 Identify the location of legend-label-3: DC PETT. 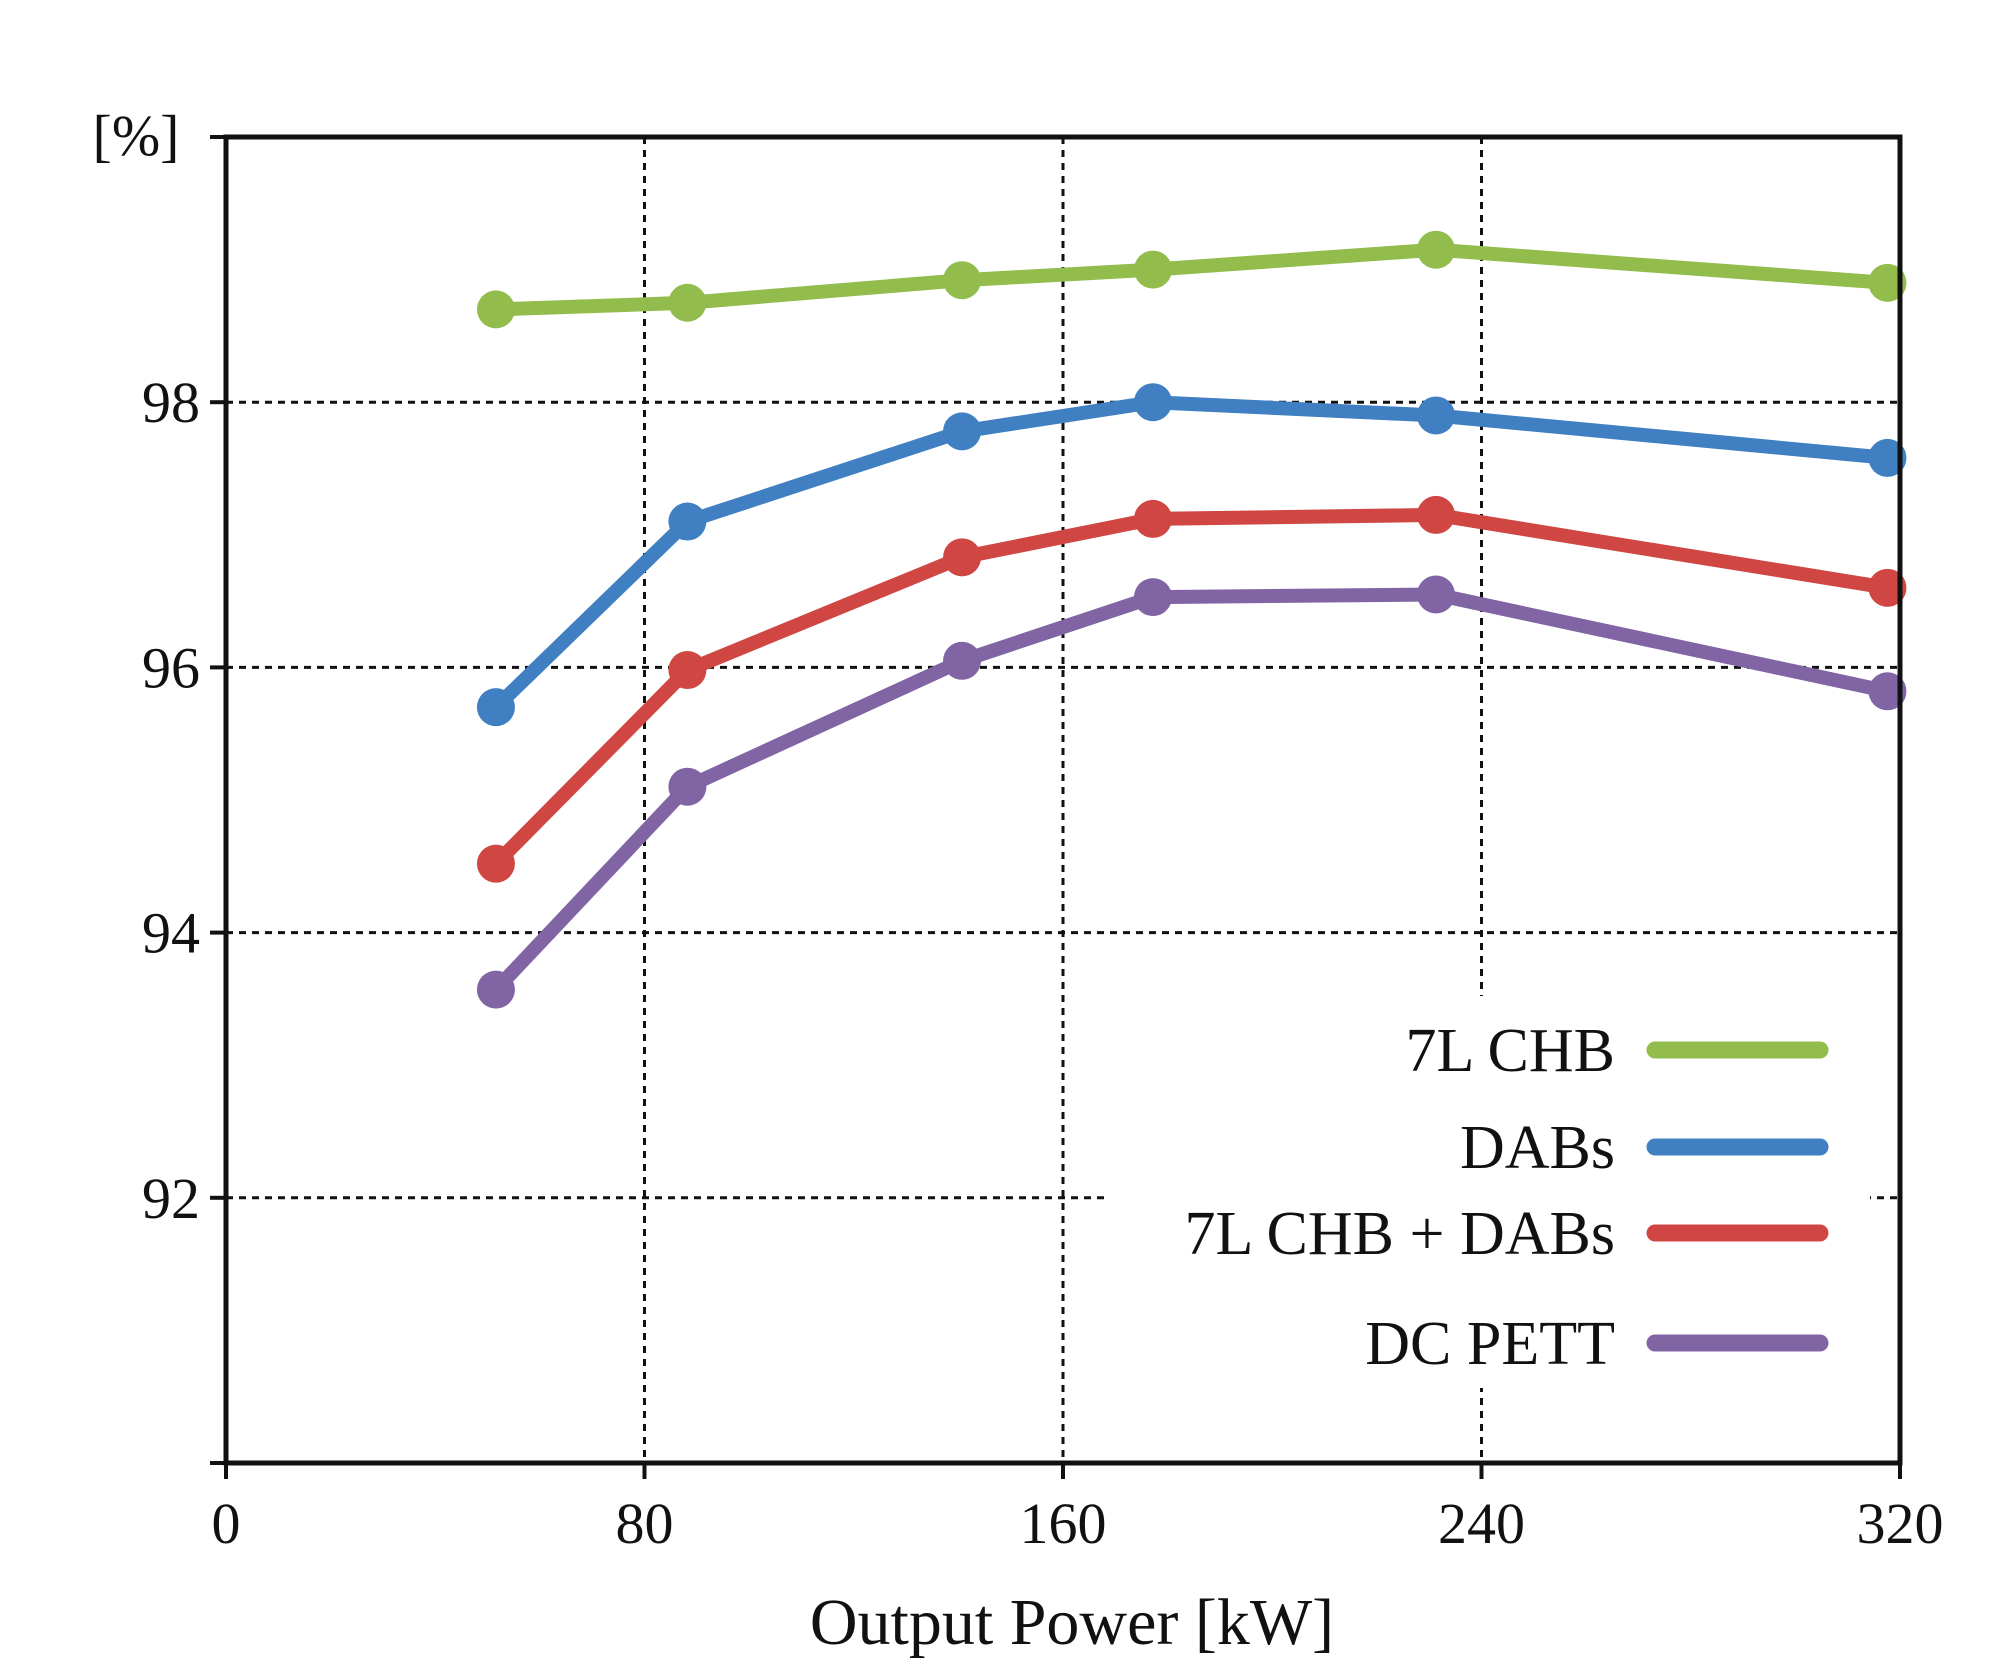
(1490, 1344).